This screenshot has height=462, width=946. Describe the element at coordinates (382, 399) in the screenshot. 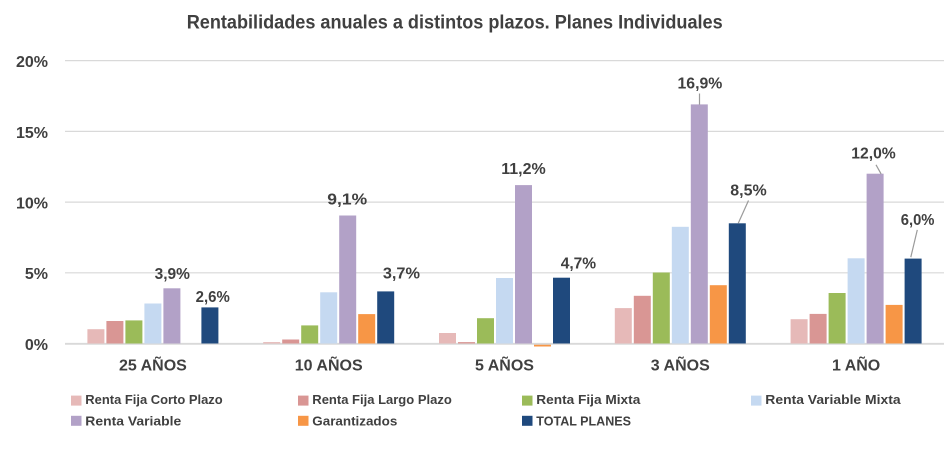

I see `svg-text: Renta Fija Largo Plazo` at that location.